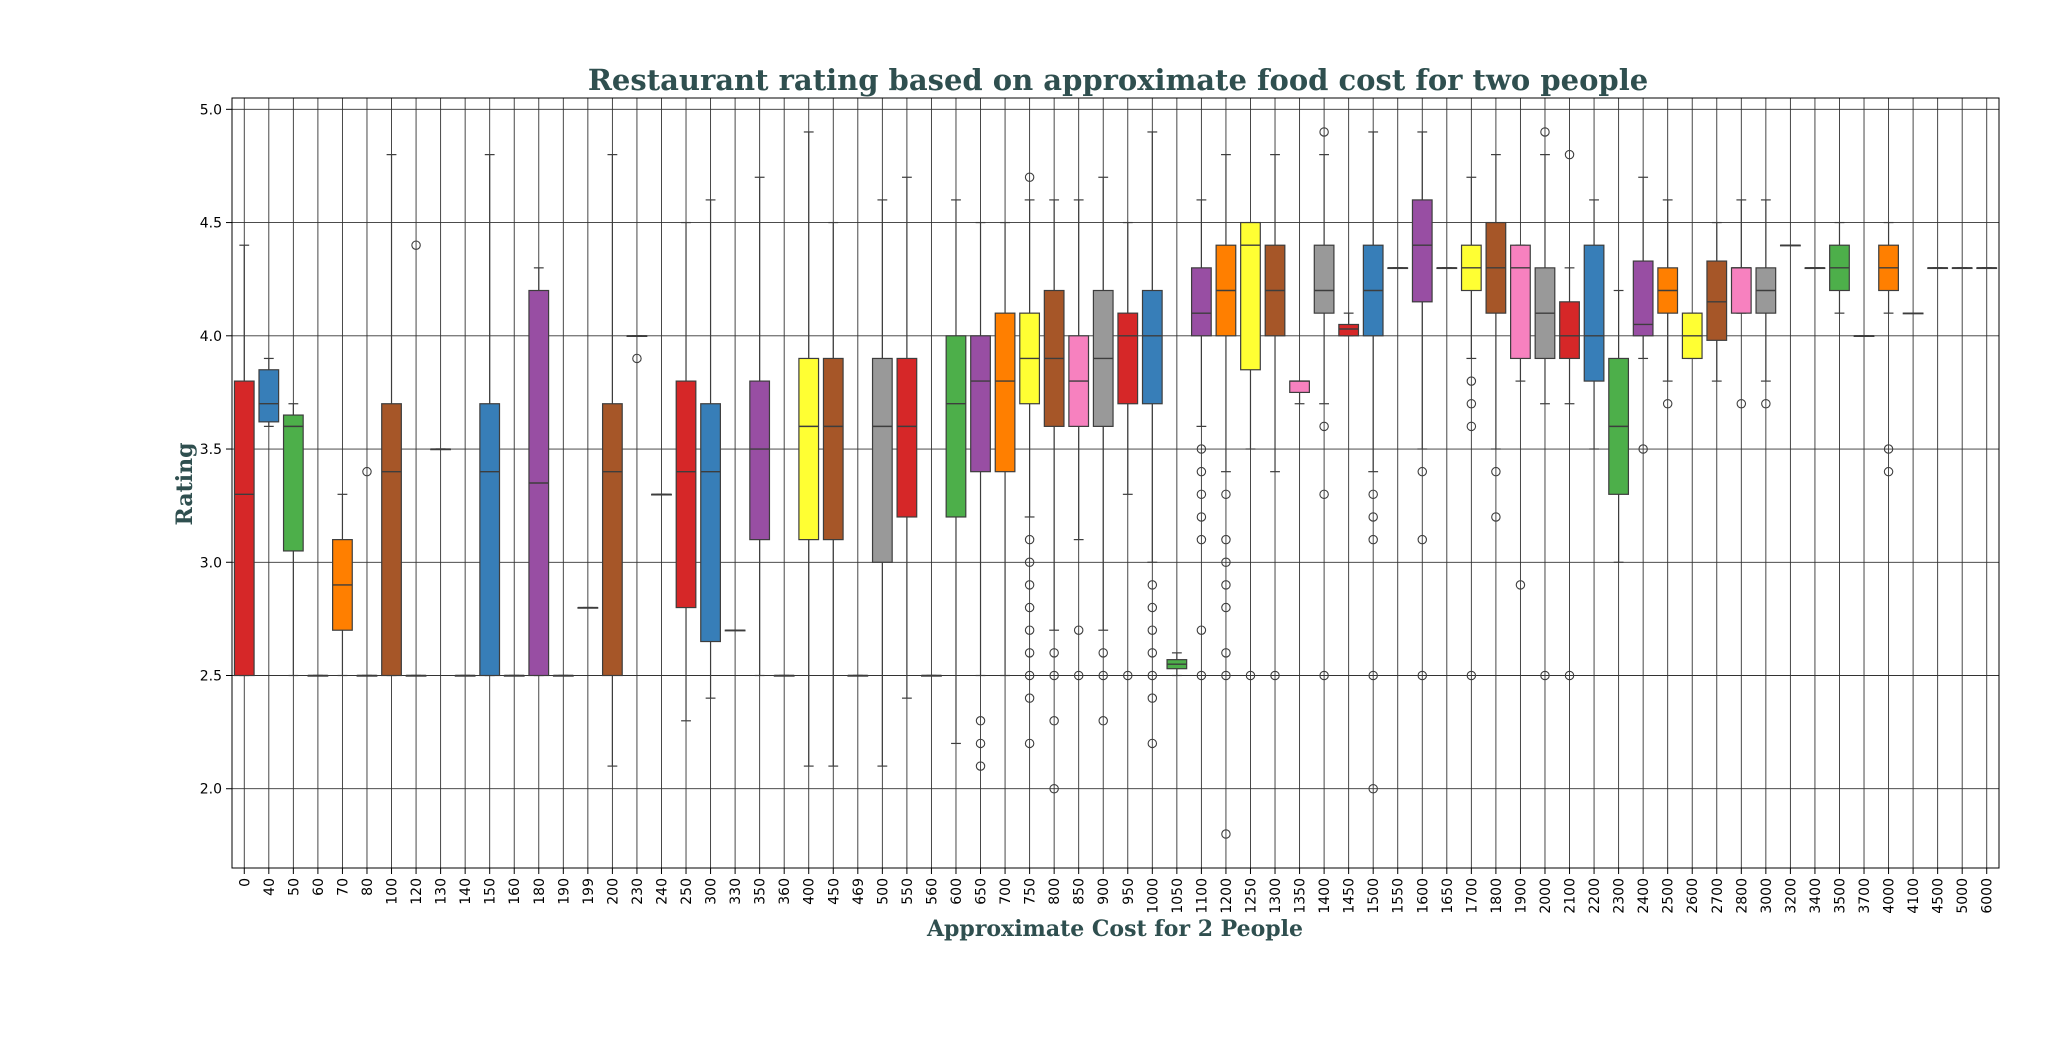  Describe the element at coordinates (211, 224) in the screenshot. I see `y-tick-label: 4.5` at that location.